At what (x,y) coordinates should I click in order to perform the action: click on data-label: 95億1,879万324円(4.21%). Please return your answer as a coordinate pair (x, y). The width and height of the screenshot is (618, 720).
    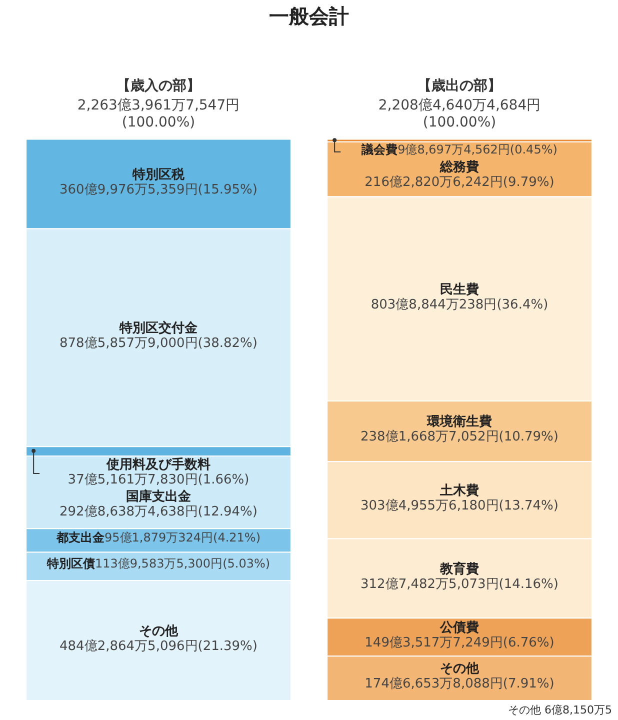
    Looking at the image, I should click on (182, 537).